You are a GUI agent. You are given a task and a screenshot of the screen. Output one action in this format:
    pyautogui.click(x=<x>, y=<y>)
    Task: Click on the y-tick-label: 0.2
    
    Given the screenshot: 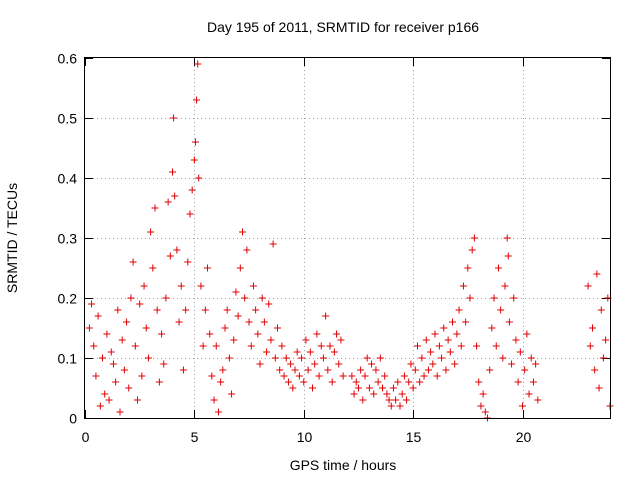 What is the action you would take?
    pyautogui.click(x=68, y=299)
    